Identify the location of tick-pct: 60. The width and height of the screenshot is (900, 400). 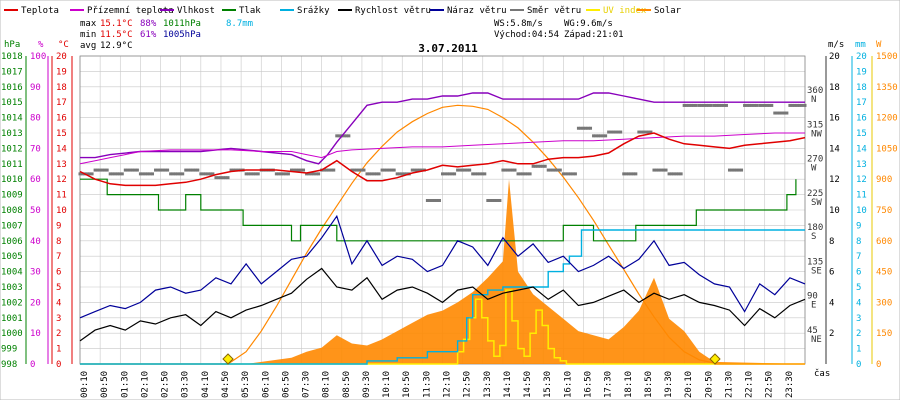
(35, 180).